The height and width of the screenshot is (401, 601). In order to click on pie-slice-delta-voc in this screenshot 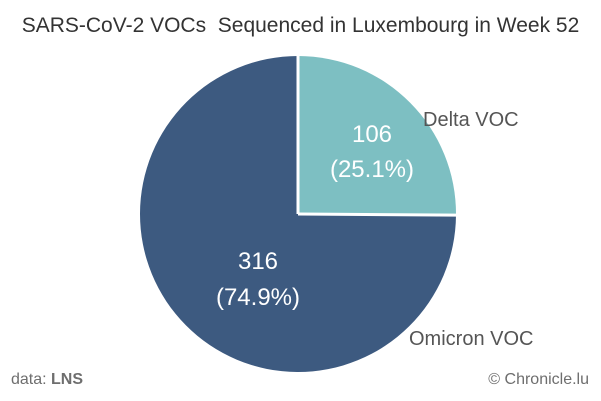, I will do `click(377, 136)`.